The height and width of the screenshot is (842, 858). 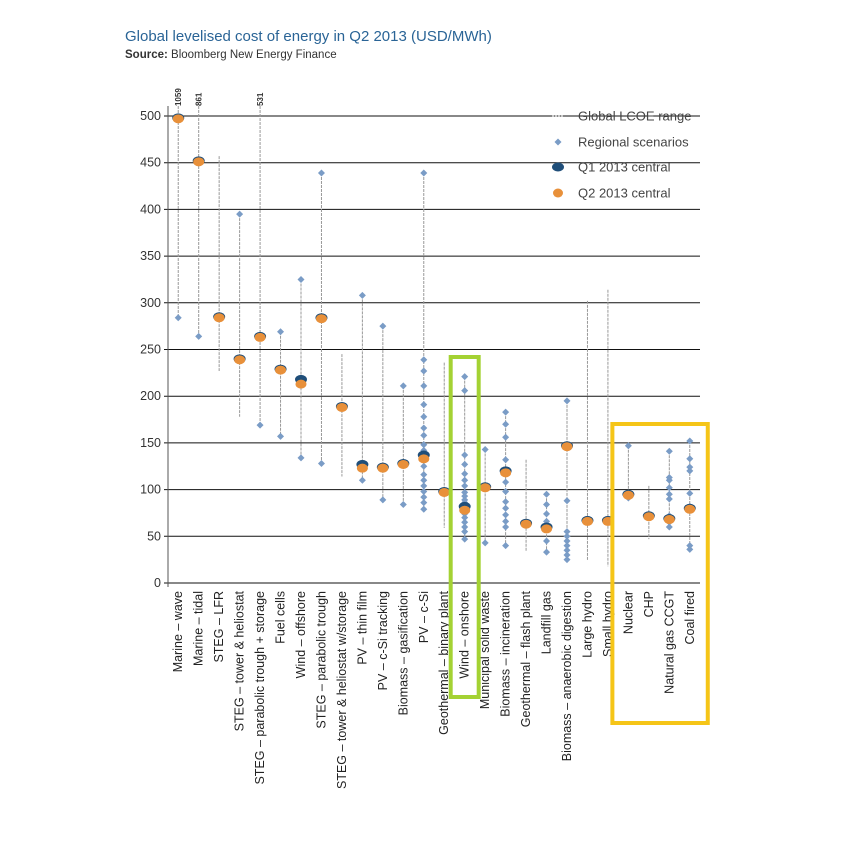 What do you see at coordinates (281, 617) in the screenshot?
I see `category-label-cat-5: Fuel cells` at bounding box center [281, 617].